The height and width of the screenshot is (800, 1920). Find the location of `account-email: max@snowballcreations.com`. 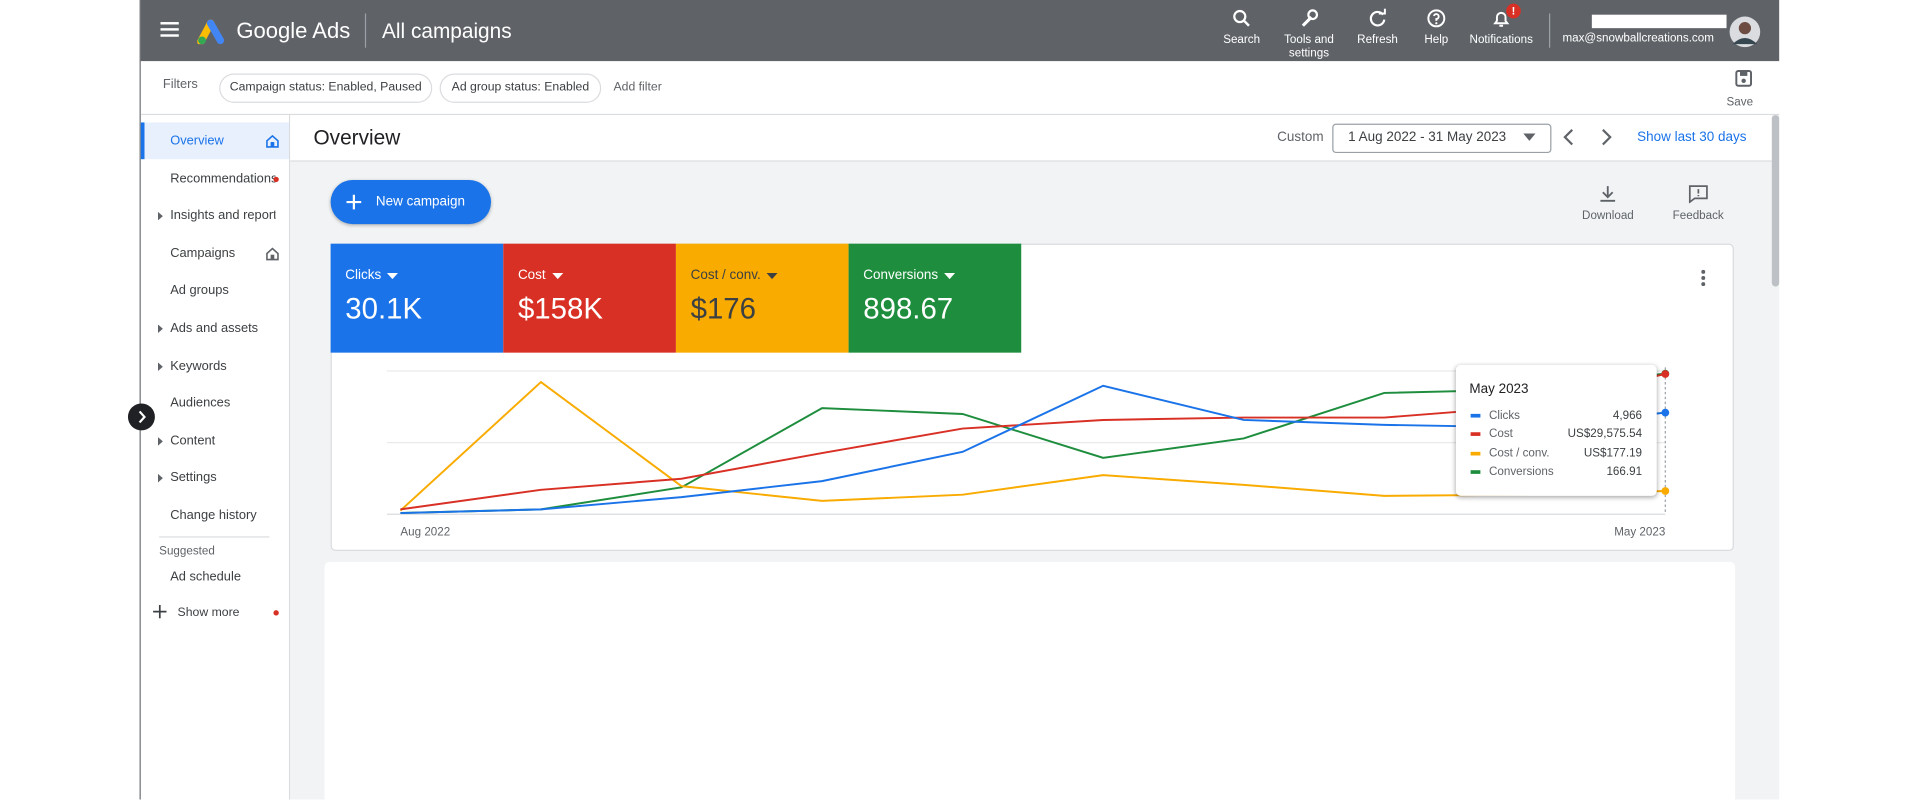

account-email: max@snowballcreations.com is located at coordinates (1638, 38).